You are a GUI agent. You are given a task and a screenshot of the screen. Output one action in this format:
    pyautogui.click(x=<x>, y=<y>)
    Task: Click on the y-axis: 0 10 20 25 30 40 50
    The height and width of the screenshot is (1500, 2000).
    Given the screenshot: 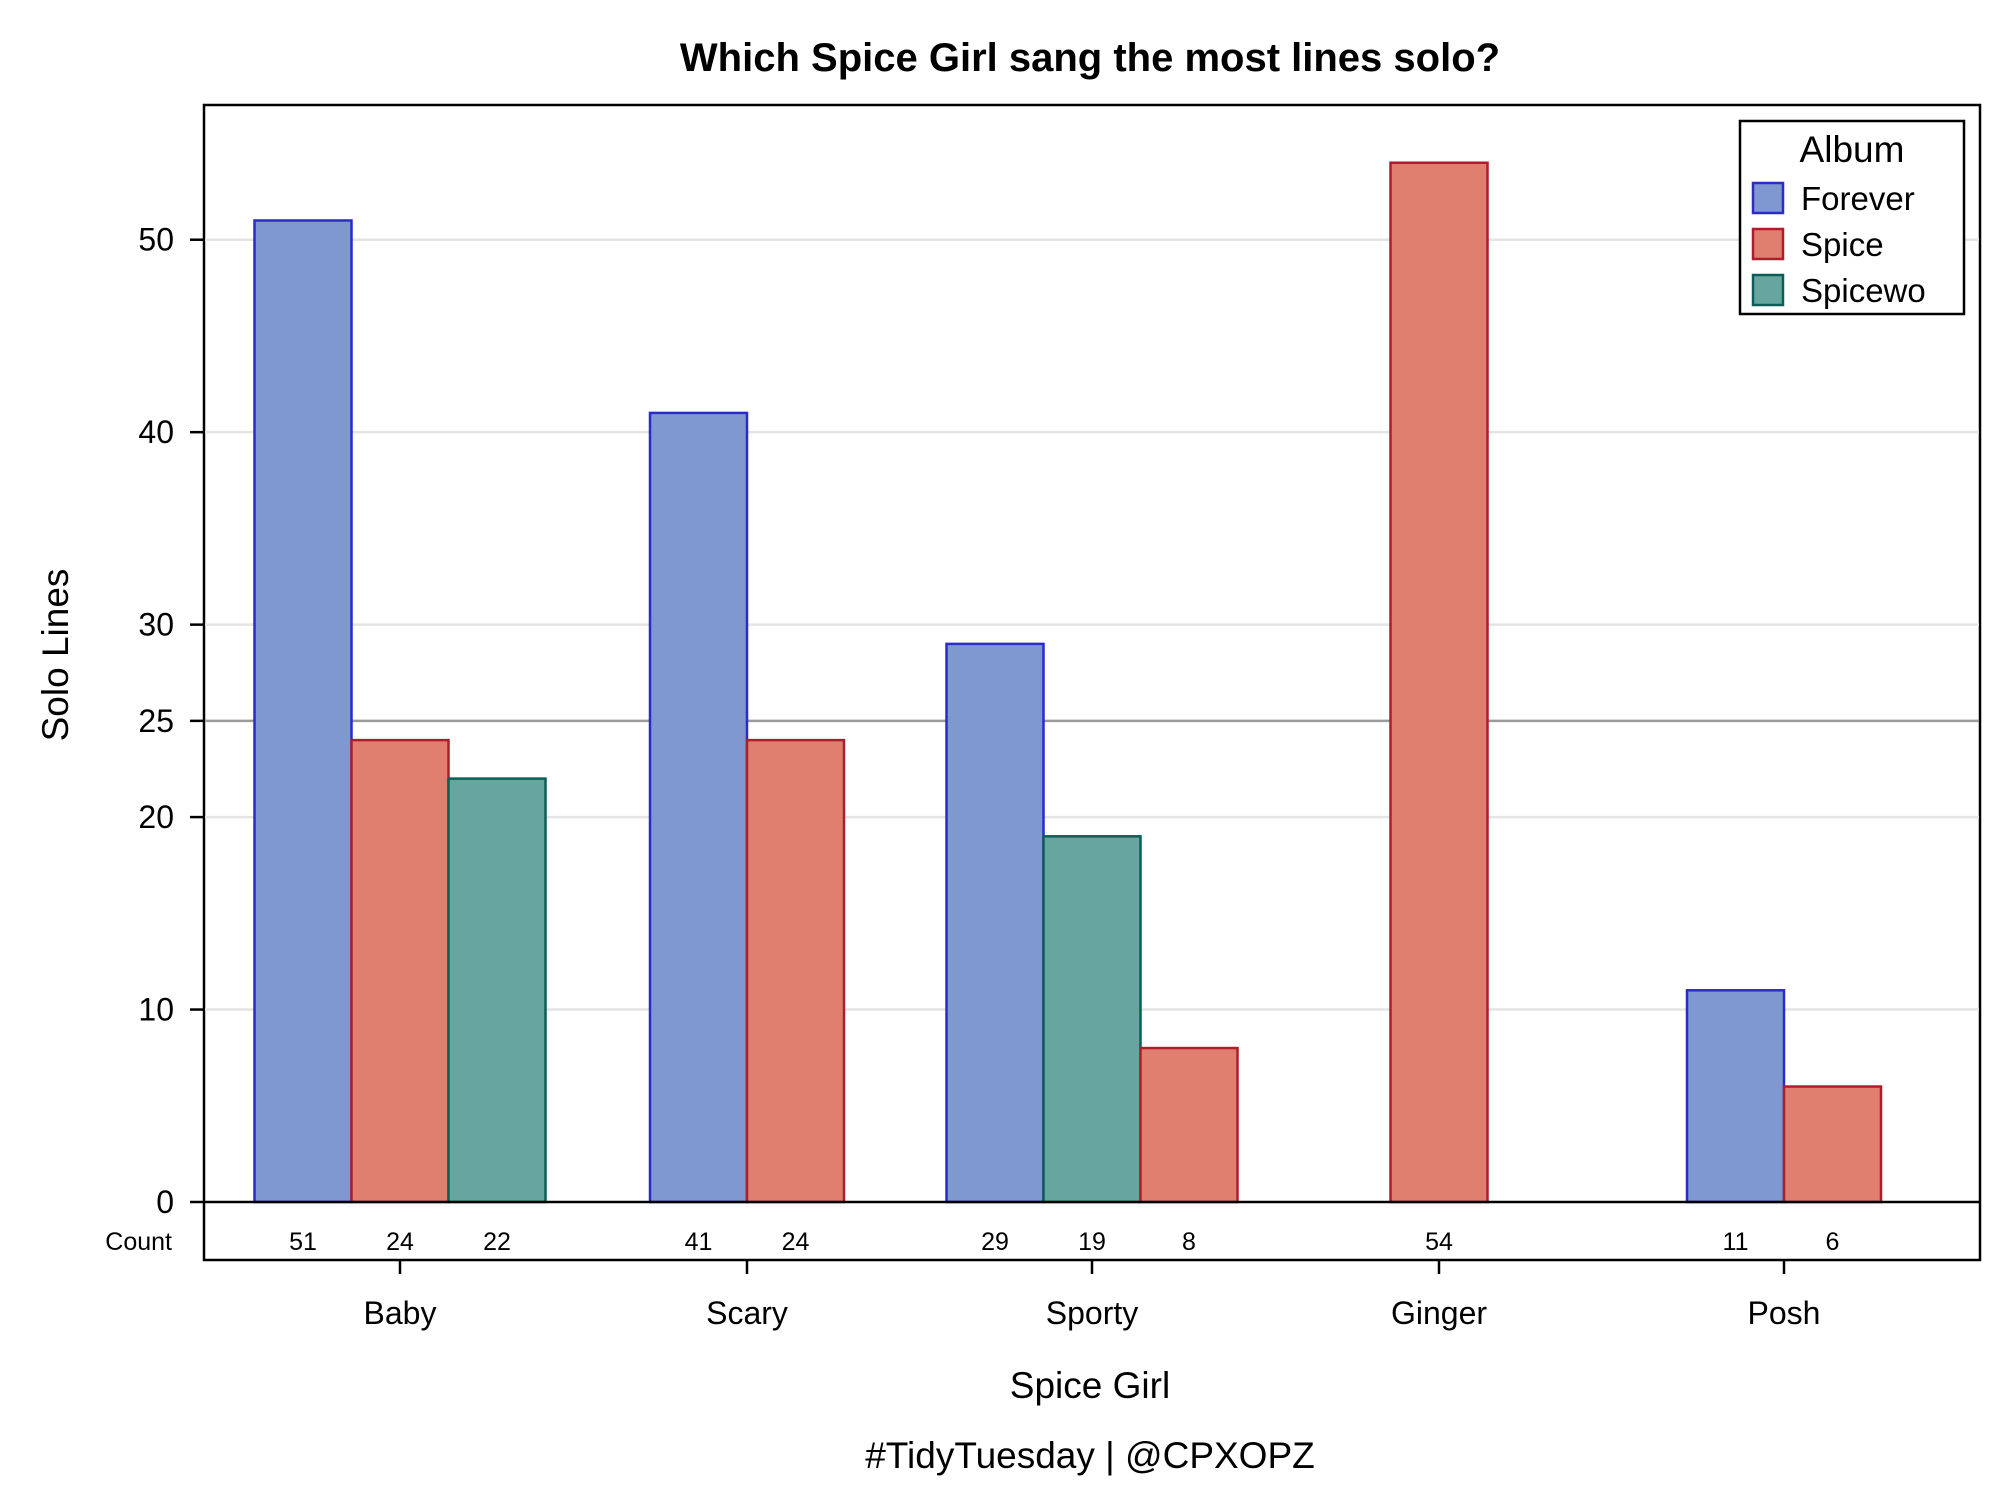 What is the action you would take?
    pyautogui.click(x=171, y=721)
    